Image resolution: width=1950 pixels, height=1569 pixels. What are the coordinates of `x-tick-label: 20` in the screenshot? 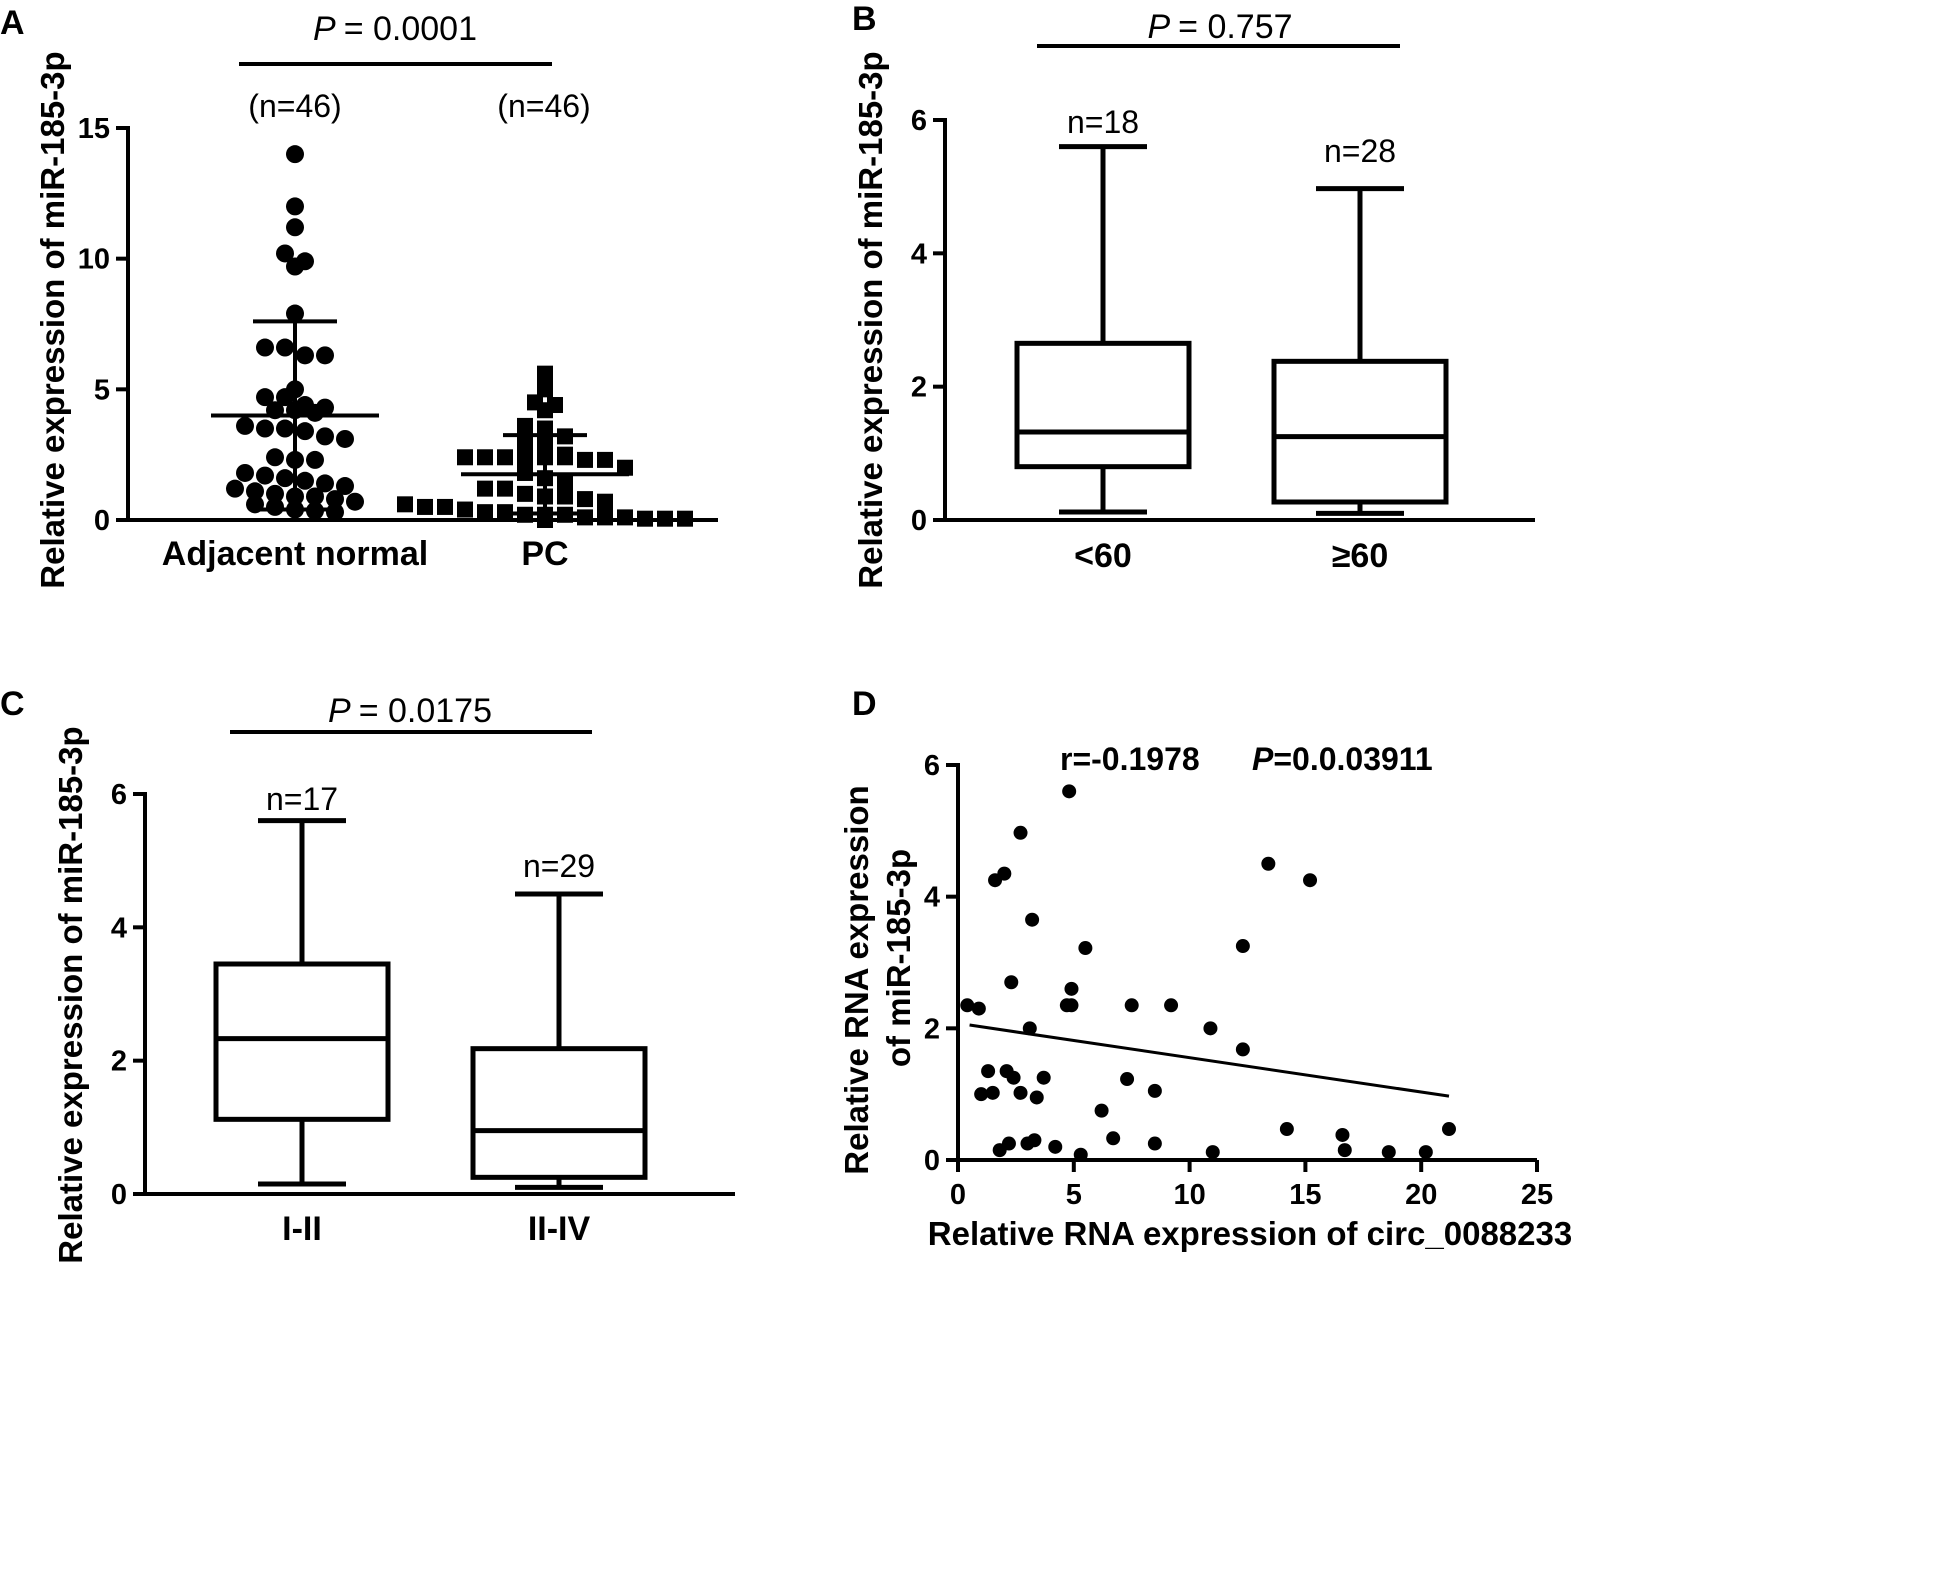 It's located at (1421, 1195).